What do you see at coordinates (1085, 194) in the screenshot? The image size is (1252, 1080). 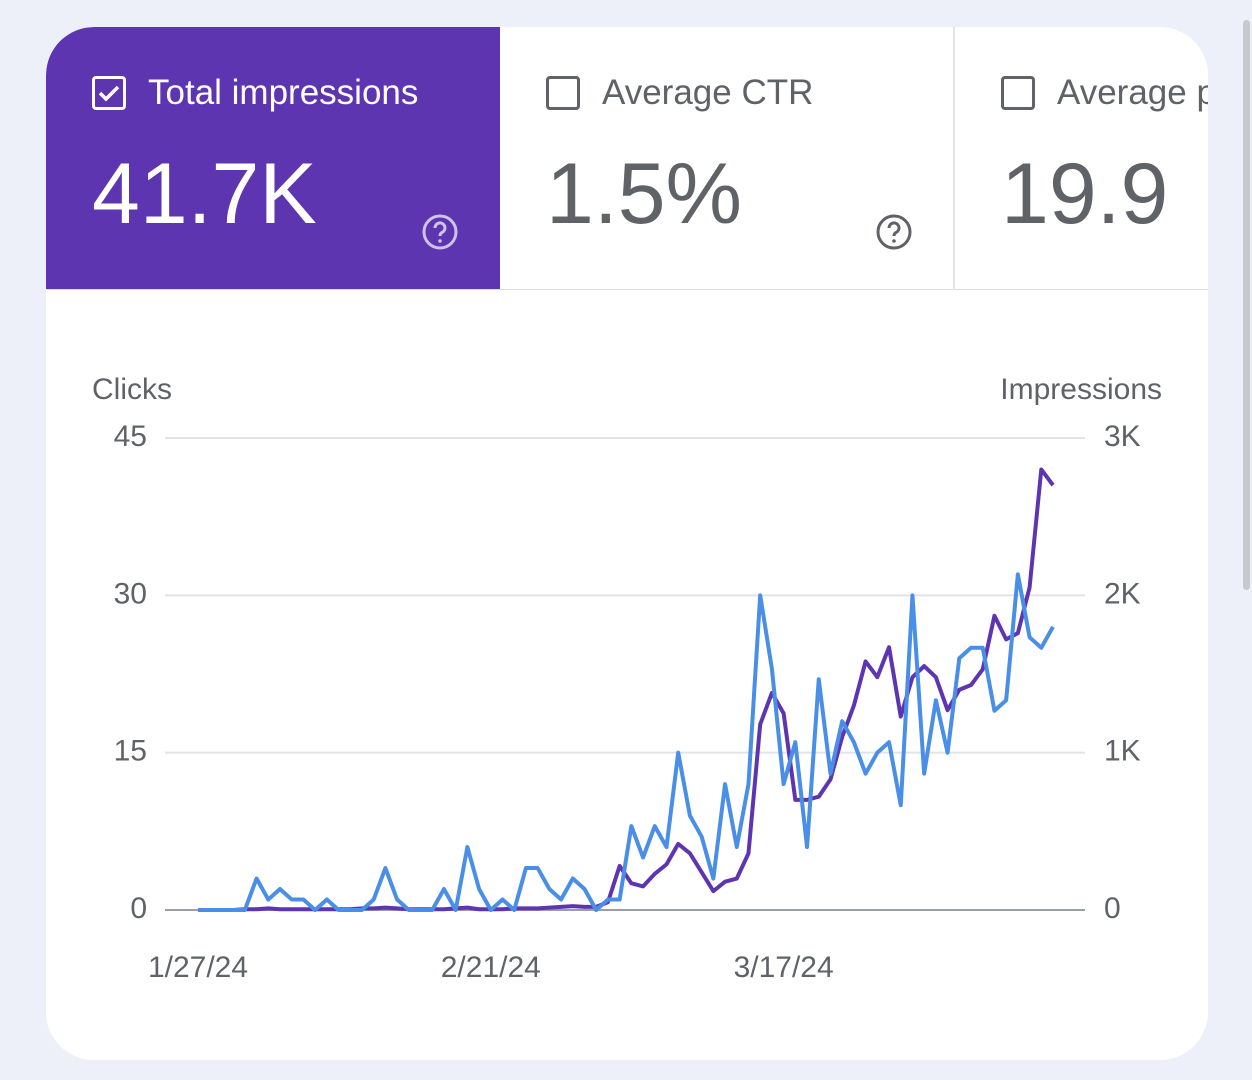 I see `metric-value: 19.9` at bounding box center [1085, 194].